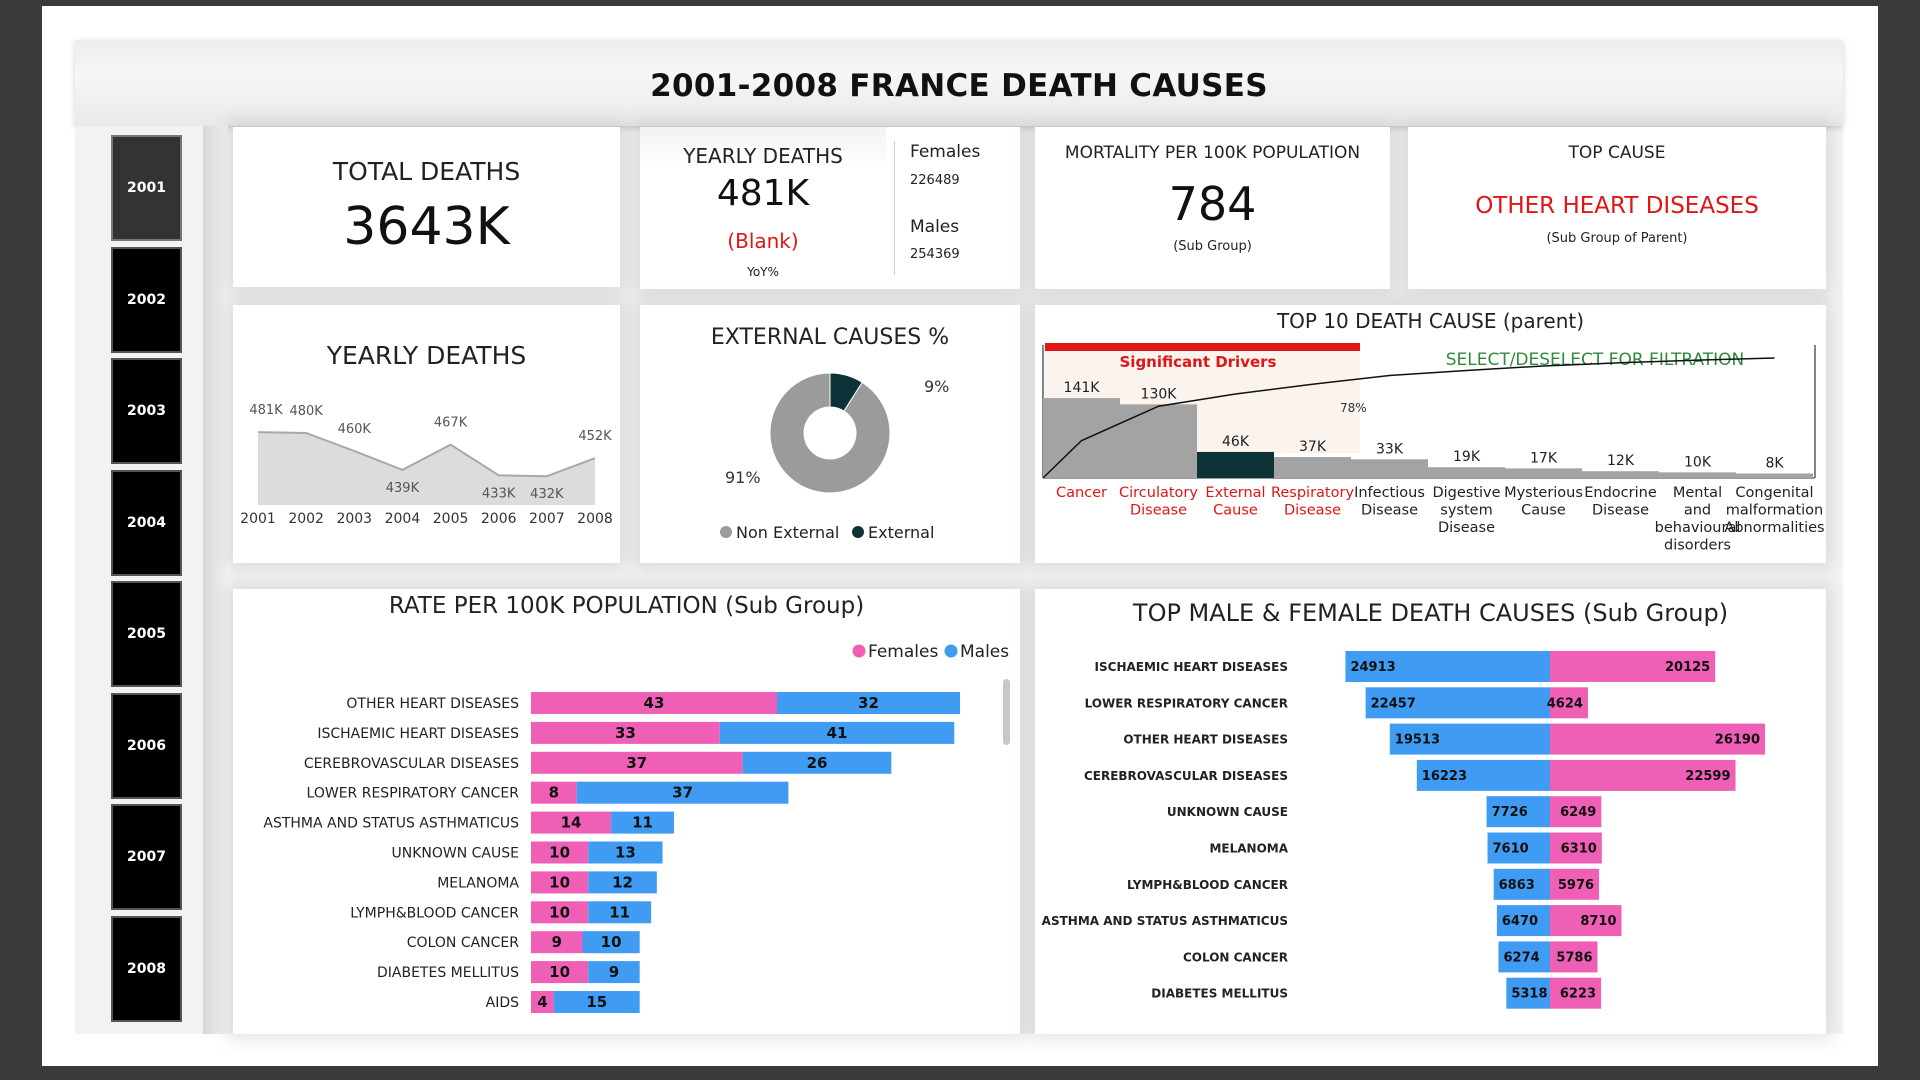  What do you see at coordinates (432, 704) in the screenshot?
I see `rate-category-label: OTHER HEART DISEASES` at bounding box center [432, 704].